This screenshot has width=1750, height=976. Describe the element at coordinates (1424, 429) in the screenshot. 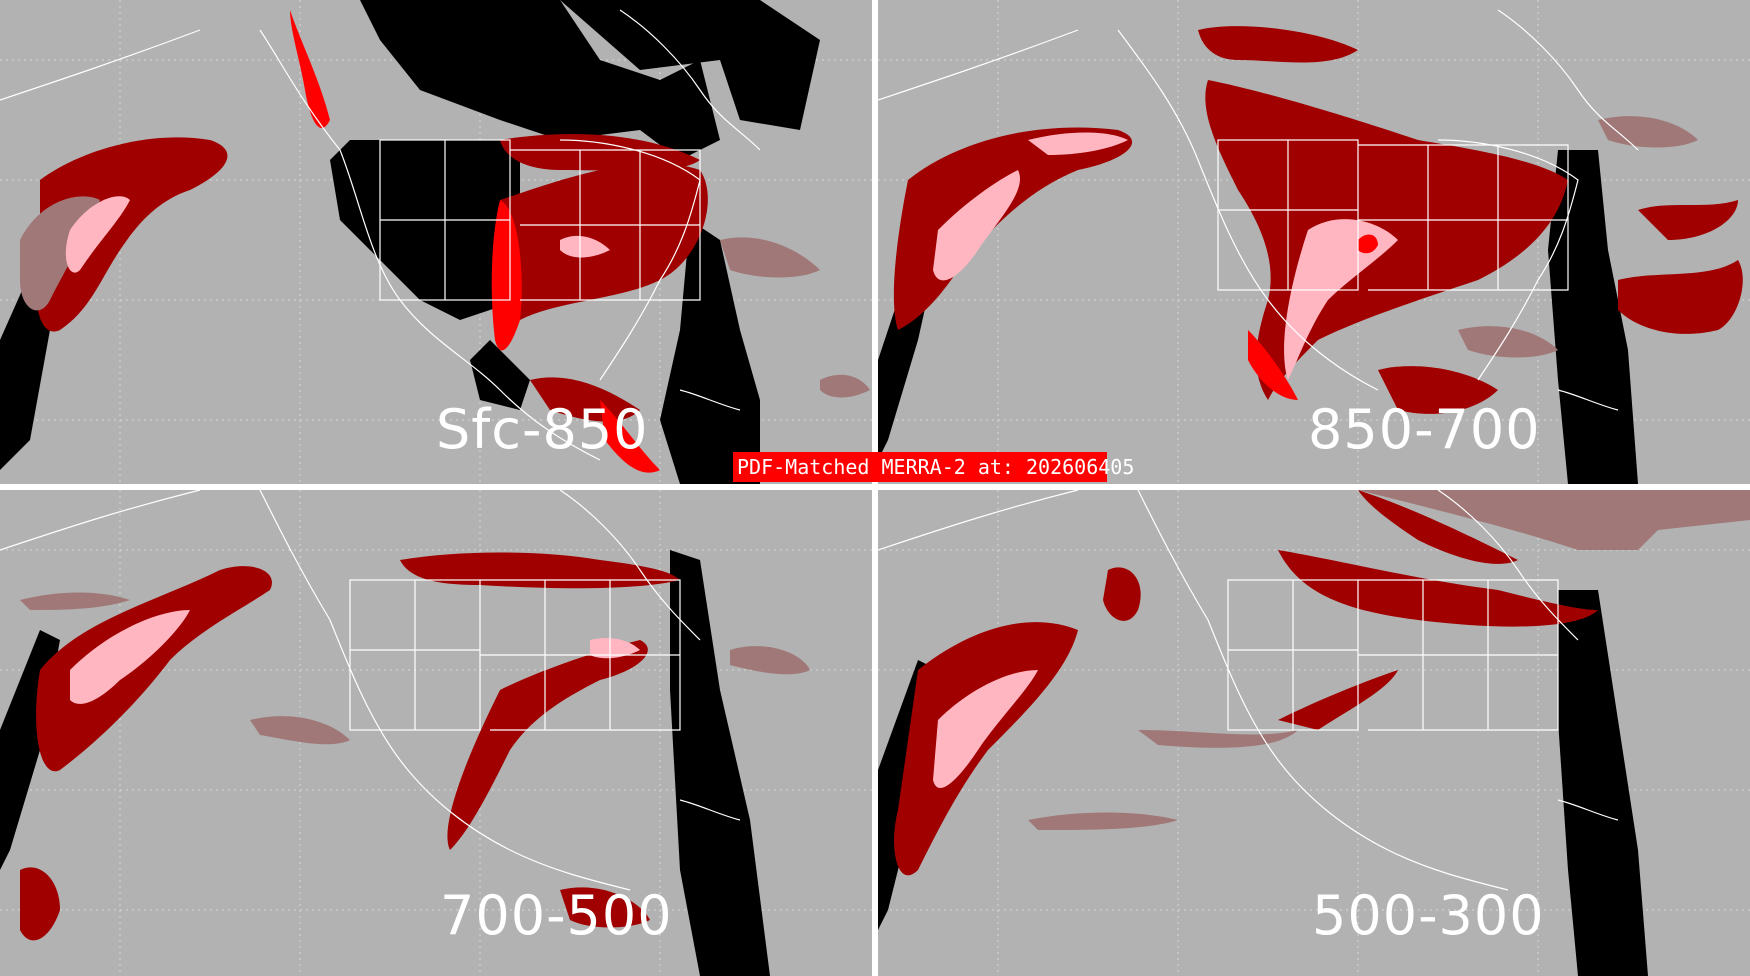

I see `layer-label-850-700: 850-700` at that location.